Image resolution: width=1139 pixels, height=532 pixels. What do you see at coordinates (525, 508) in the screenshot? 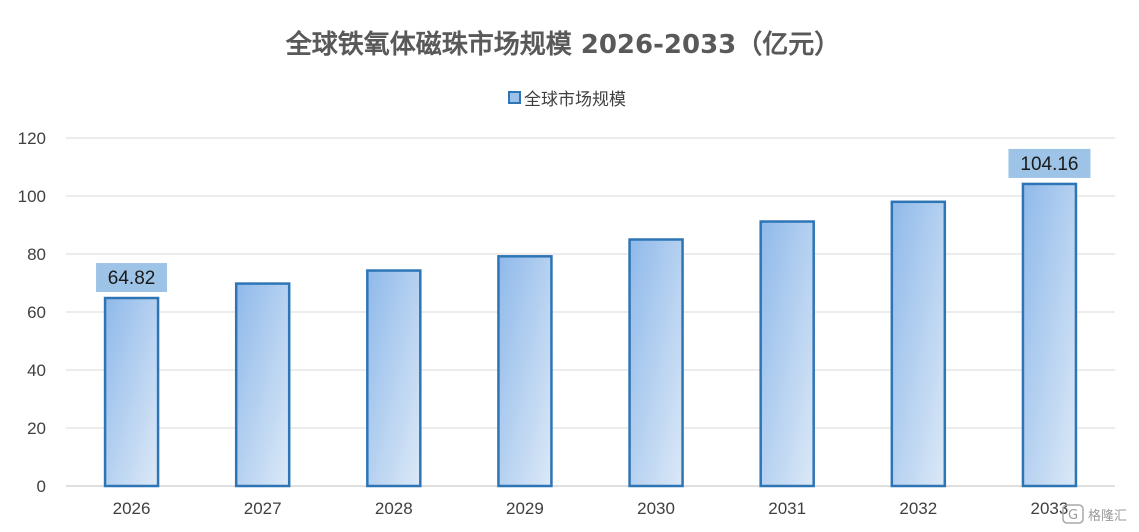
I see `x-tick-label: 2029` at bounding box center [525, 508].